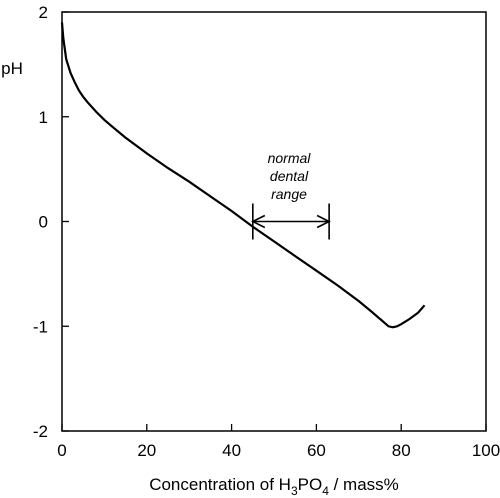 The image size is (500, 498). Describe the element at coordinates (12, 68) in the screenshot. I see `y-axis-label: pH` at that location.